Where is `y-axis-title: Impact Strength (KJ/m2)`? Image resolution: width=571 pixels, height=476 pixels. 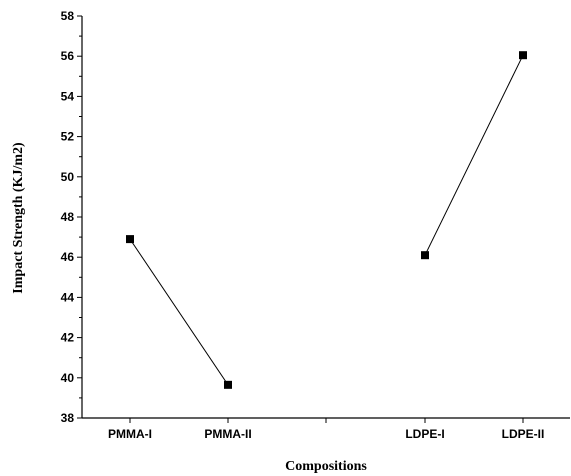 y-axis-title: Impact Strength (KJ/m2) is located at coordinates (18, 218).